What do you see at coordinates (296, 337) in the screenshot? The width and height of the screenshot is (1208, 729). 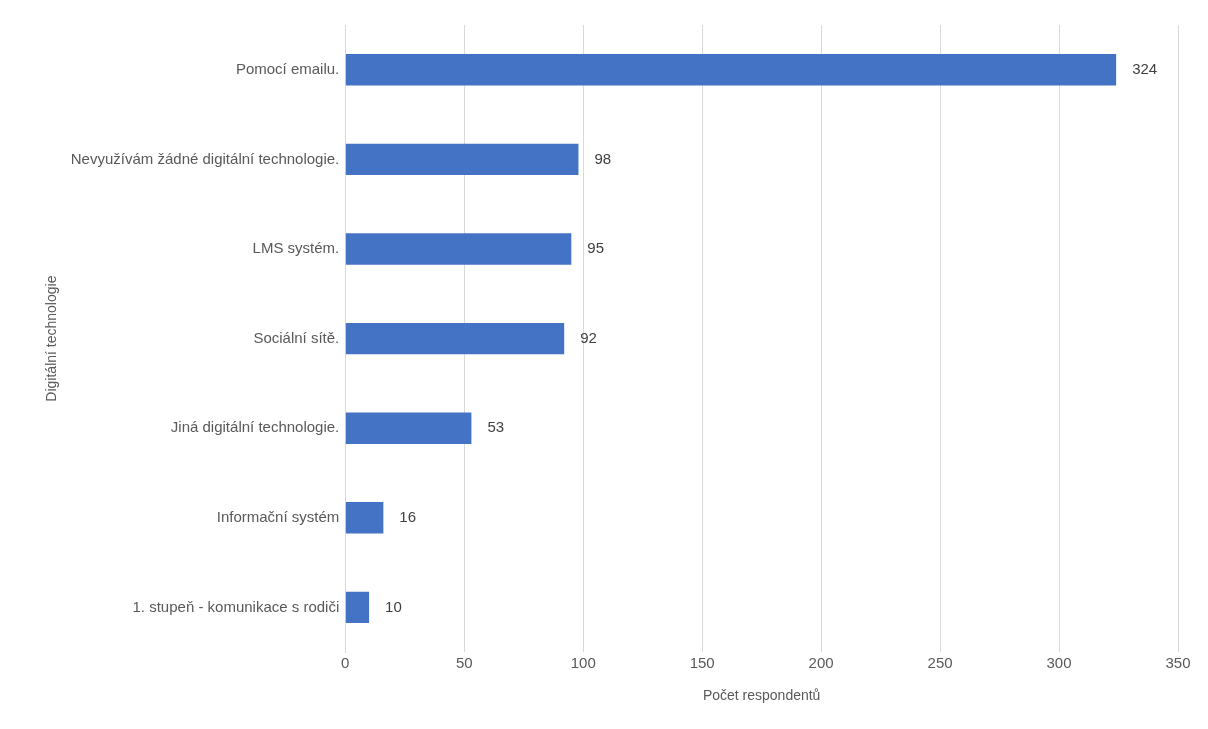 I see `y-tick-label: Sociální sítě.` at bounding box center [296, 337].